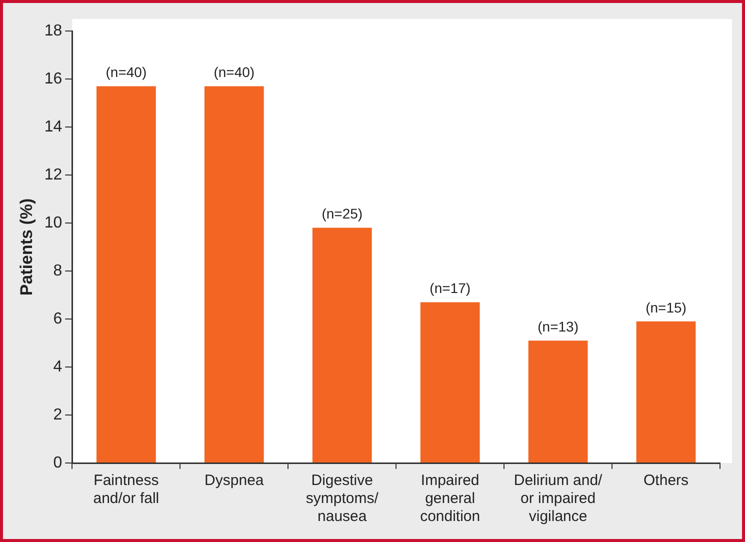 The width and height of the screenshot is (745, 542). I want to click on y-tick-label: 12, so click(53, 175).